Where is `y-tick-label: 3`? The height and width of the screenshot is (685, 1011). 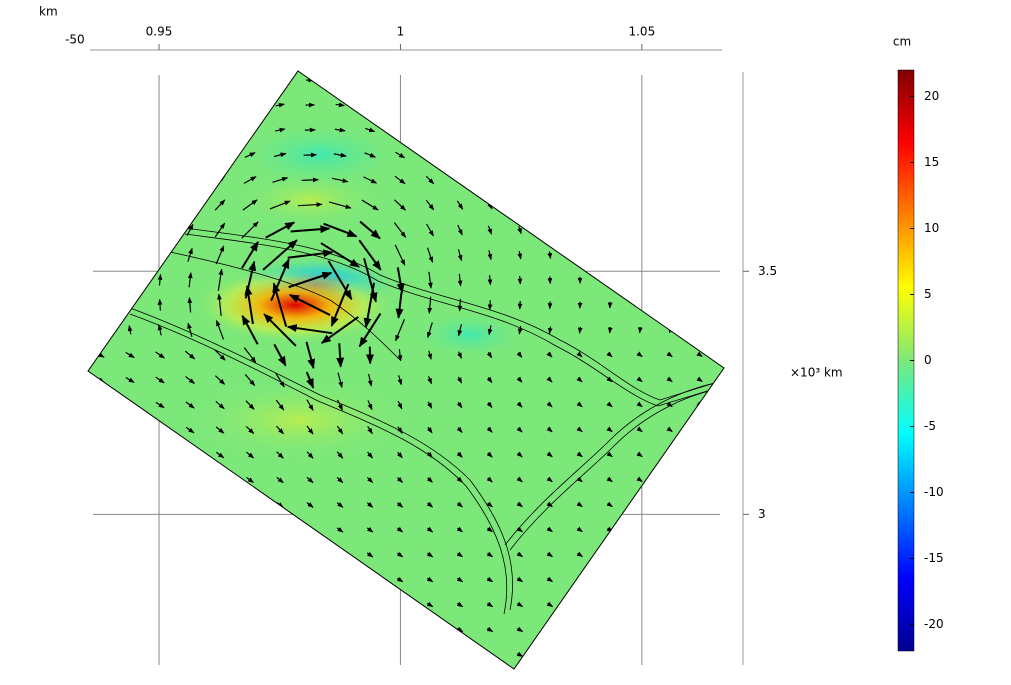
y-tick-label: 3 is located at coordinates (762, 514).